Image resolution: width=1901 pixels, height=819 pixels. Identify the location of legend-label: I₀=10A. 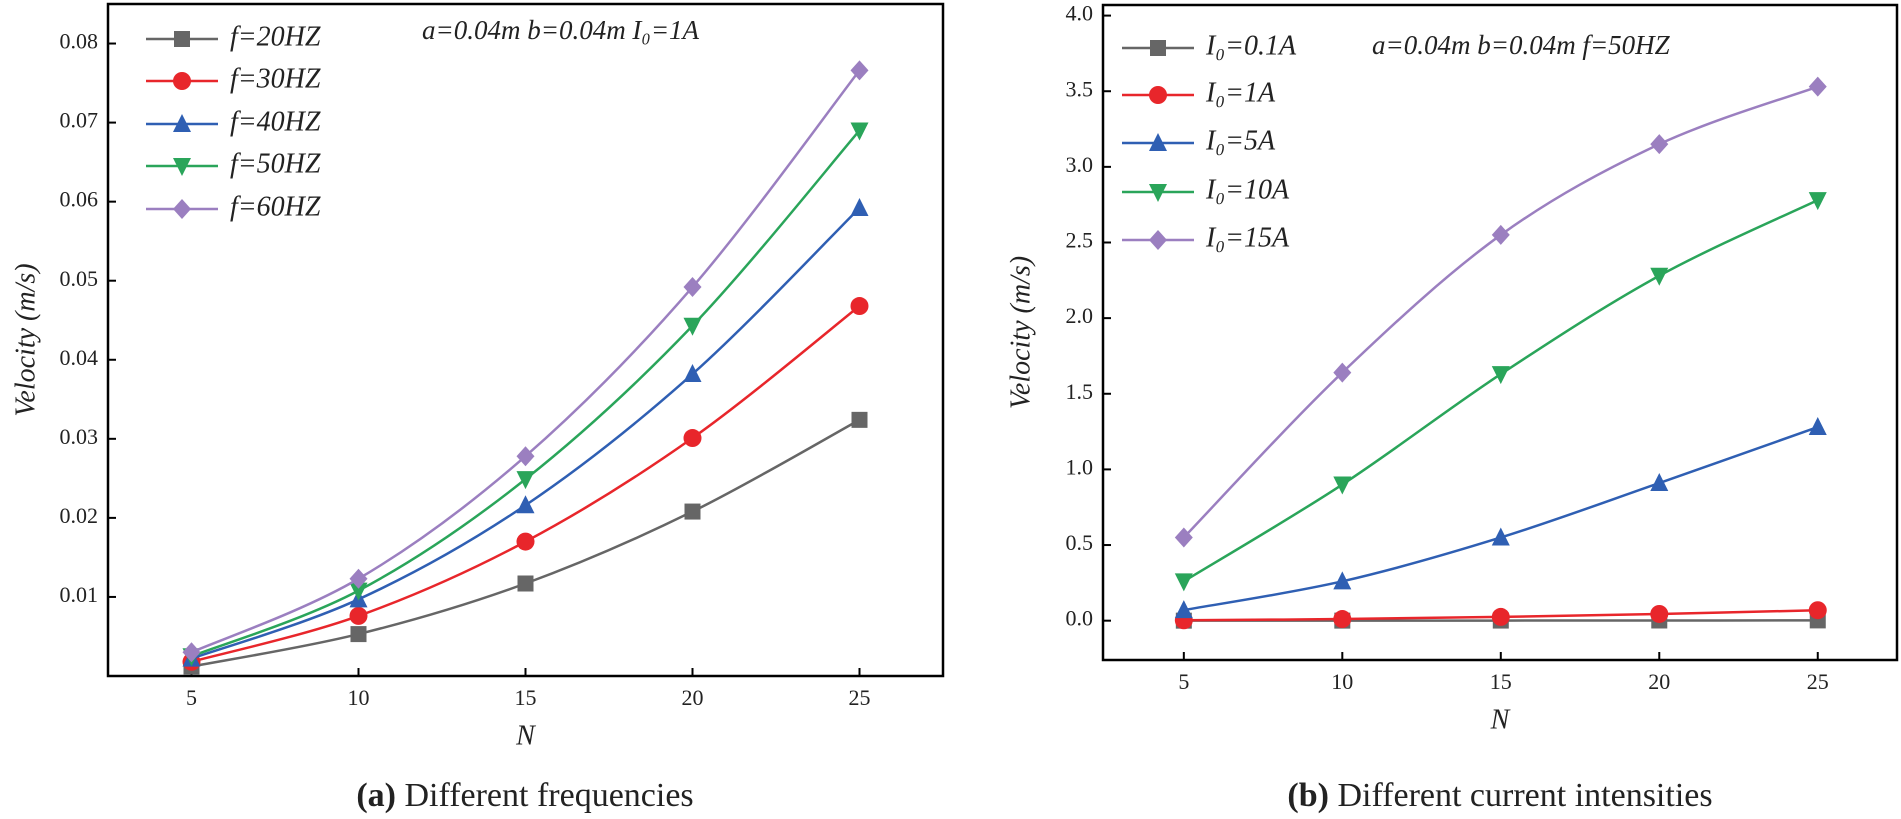
(1247, 189).